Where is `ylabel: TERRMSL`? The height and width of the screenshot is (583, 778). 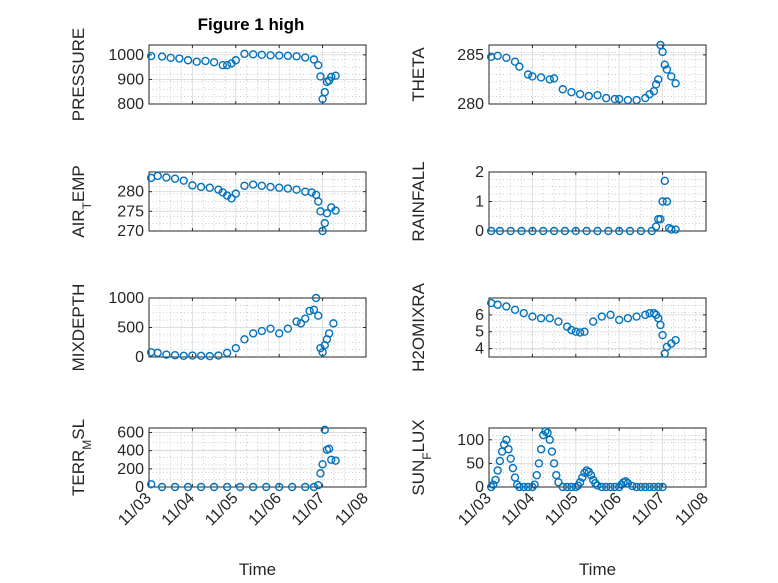
ylabel: TERRMSL is located at coordinates (81, 457).